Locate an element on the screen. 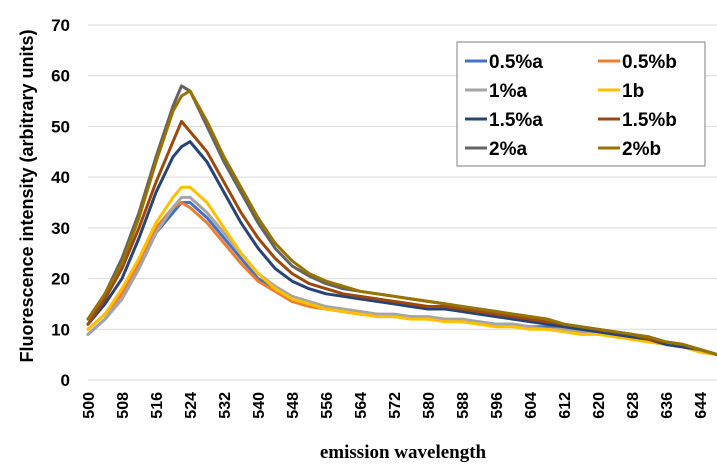  x-tick-label: 604 is located at coordinates (531, 405).